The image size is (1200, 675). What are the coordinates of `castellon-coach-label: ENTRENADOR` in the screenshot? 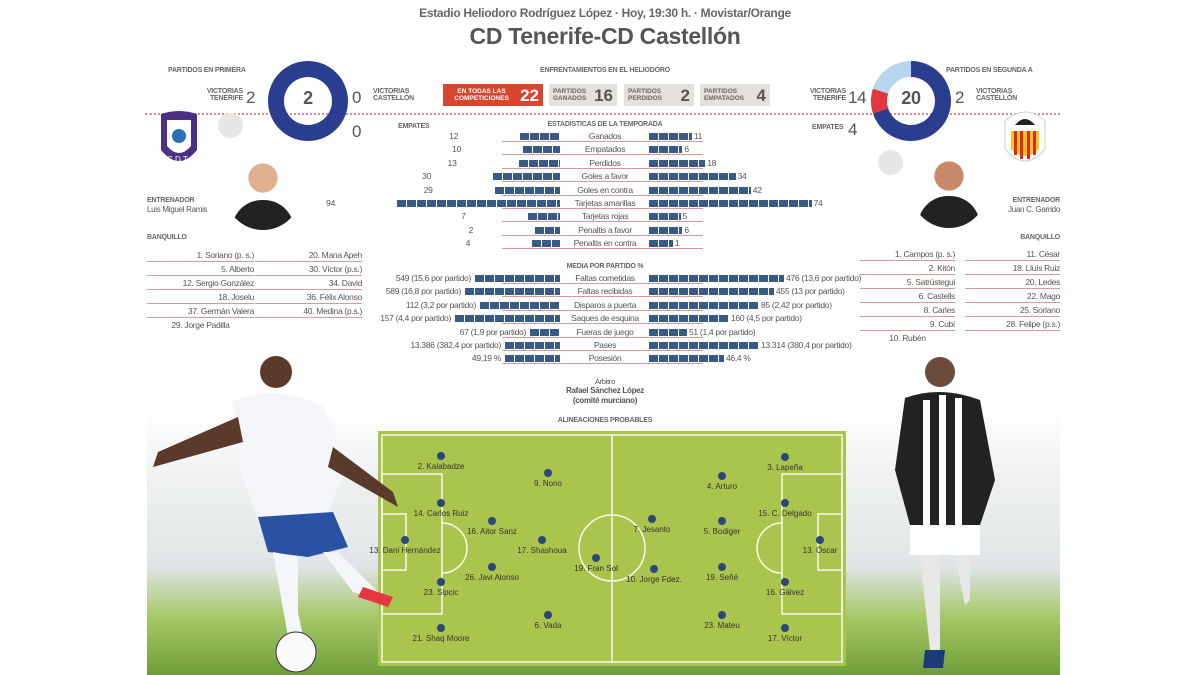 It's located at (1036, 200).